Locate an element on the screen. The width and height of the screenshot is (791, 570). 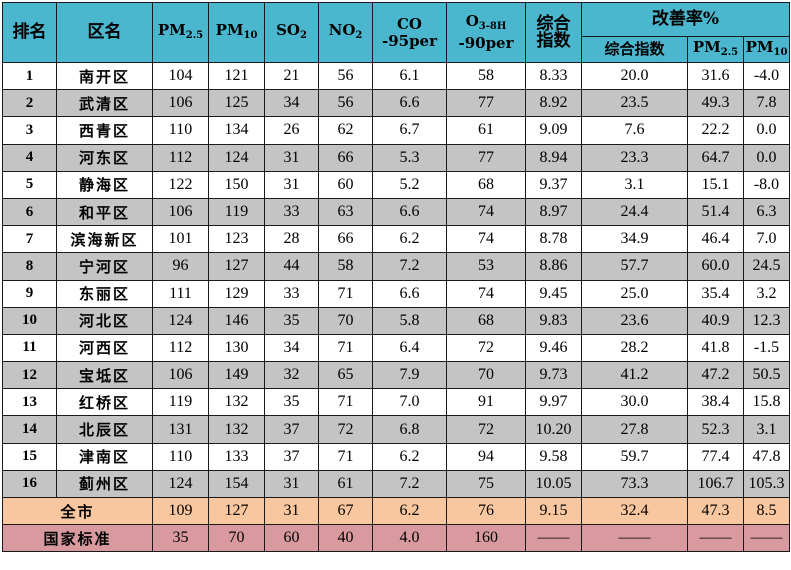
imp-index-value: 23.3 is located at coordinates (634, 157).